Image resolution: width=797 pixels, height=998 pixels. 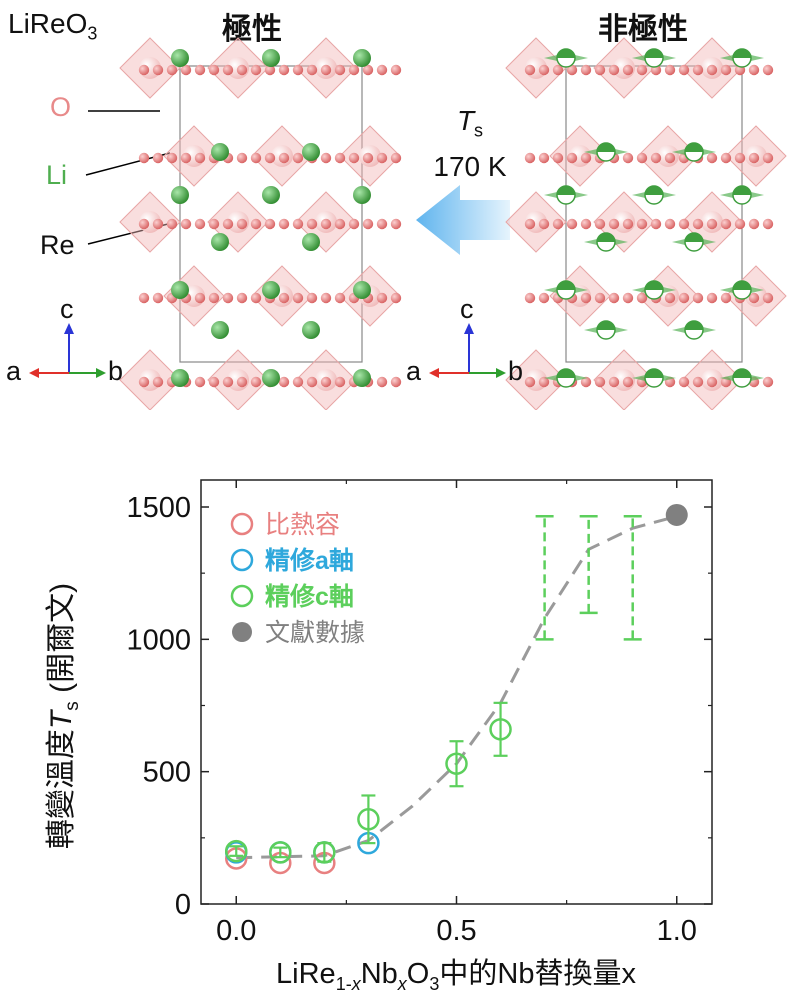 What do you see at coordinates (57, 175) in the screenshot?
I see `atom-label-li: Li` at bounding box center [57, 175].